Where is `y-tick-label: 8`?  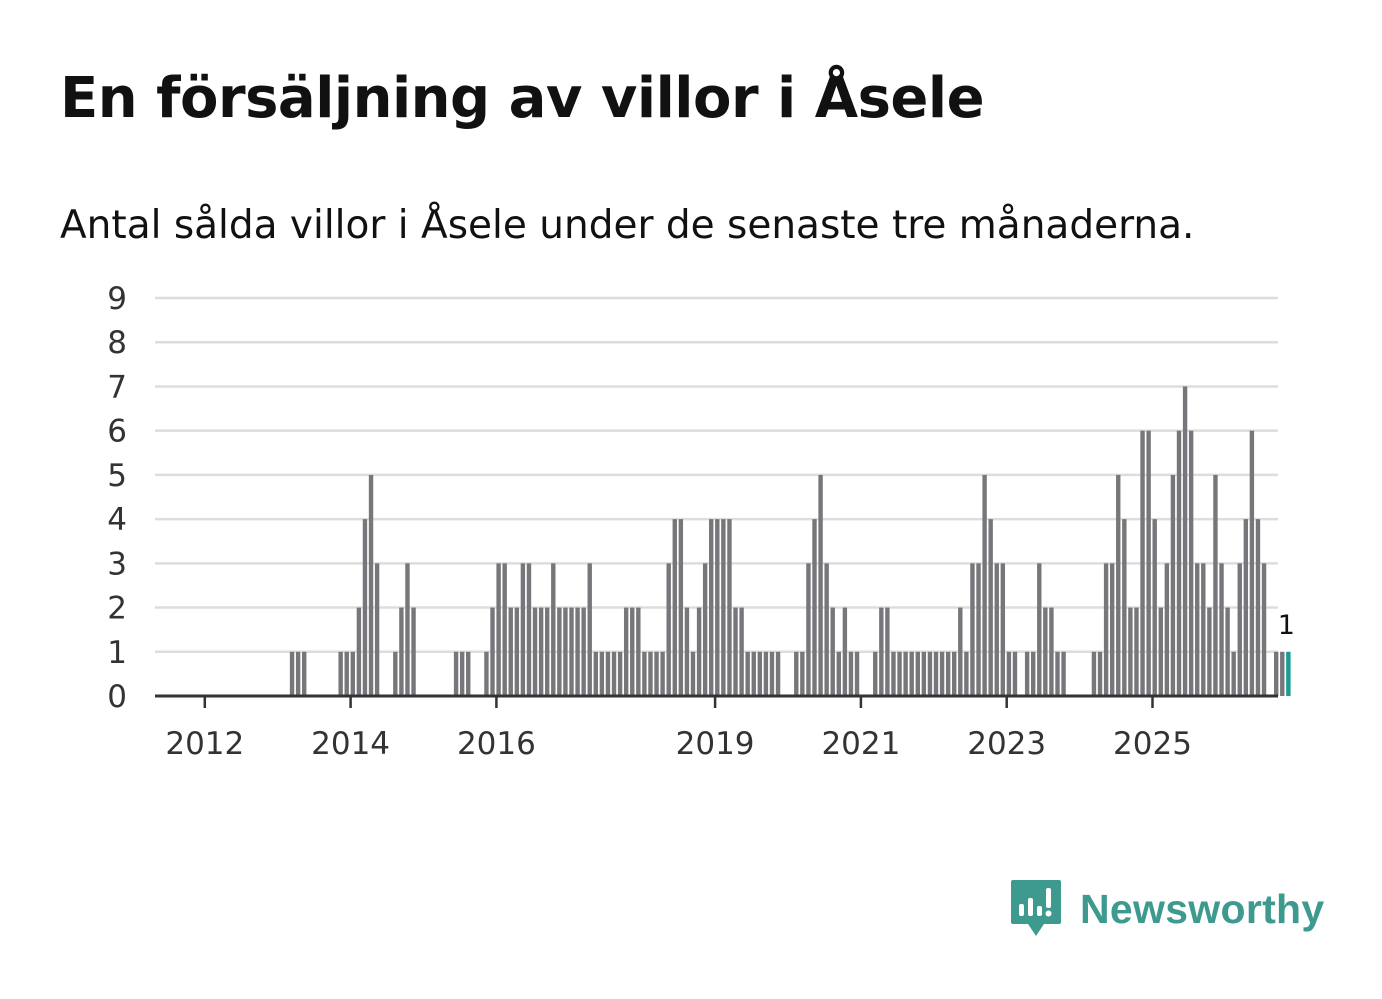
y-tick-label: 8 is located at coordinates (117, 343).